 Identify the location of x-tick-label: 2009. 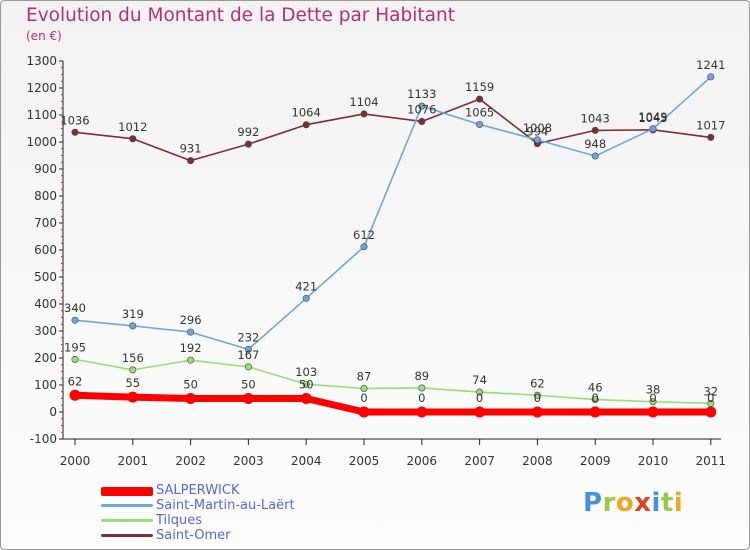
(595, 461).